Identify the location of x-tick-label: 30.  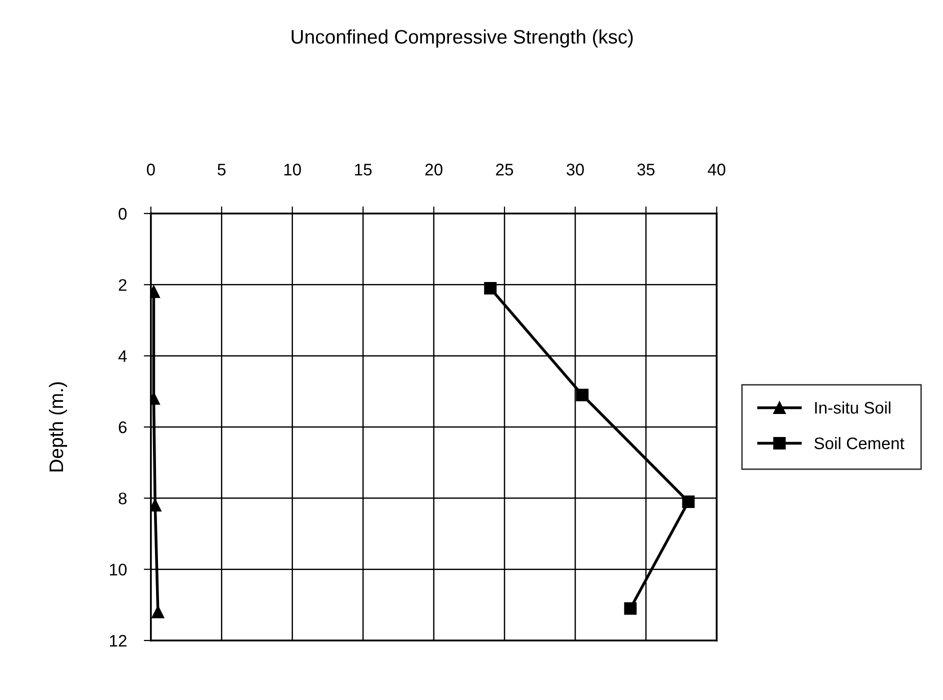
(575, 170).